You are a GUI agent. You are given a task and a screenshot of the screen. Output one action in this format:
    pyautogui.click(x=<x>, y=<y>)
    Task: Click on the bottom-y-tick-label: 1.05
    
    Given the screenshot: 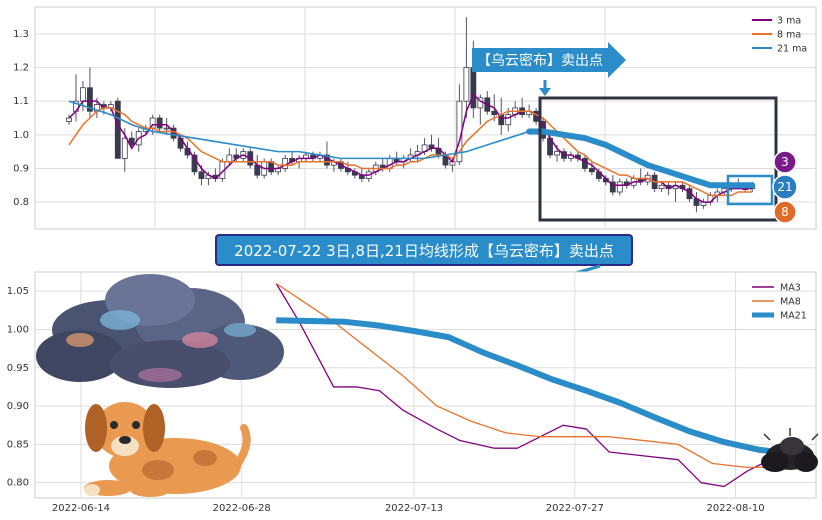 What is the action you would take?
    pyautogui.click(x=18, y=291)
    